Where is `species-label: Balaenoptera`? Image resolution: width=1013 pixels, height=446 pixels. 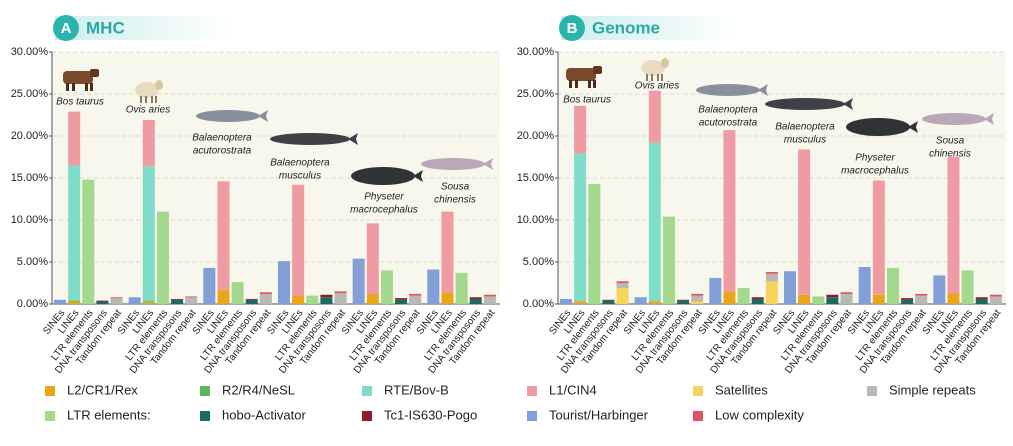
species-label: Balaenoptera is located at coordinates (300, 163).